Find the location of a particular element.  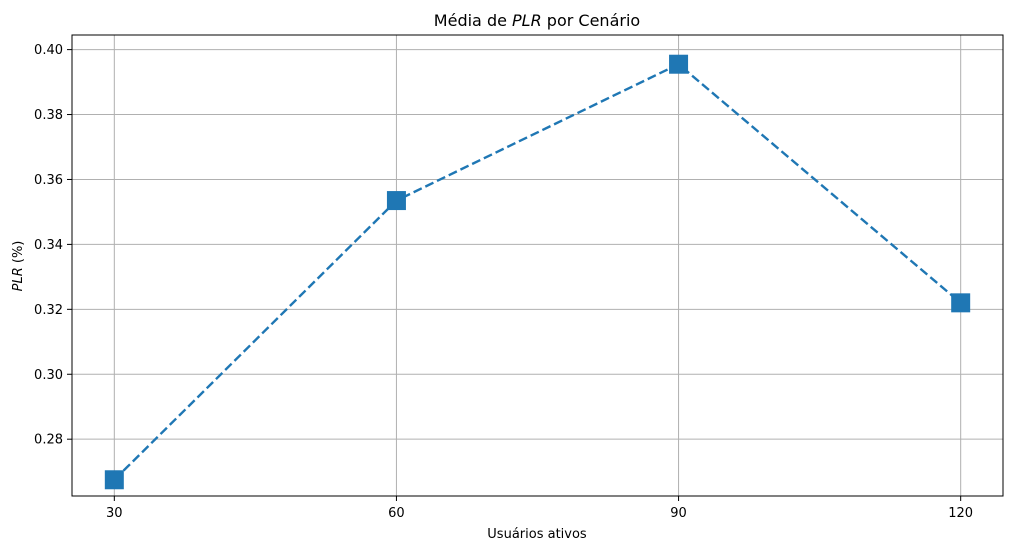

y-tick-label: 0.40 is located at coordinates (48, 50).